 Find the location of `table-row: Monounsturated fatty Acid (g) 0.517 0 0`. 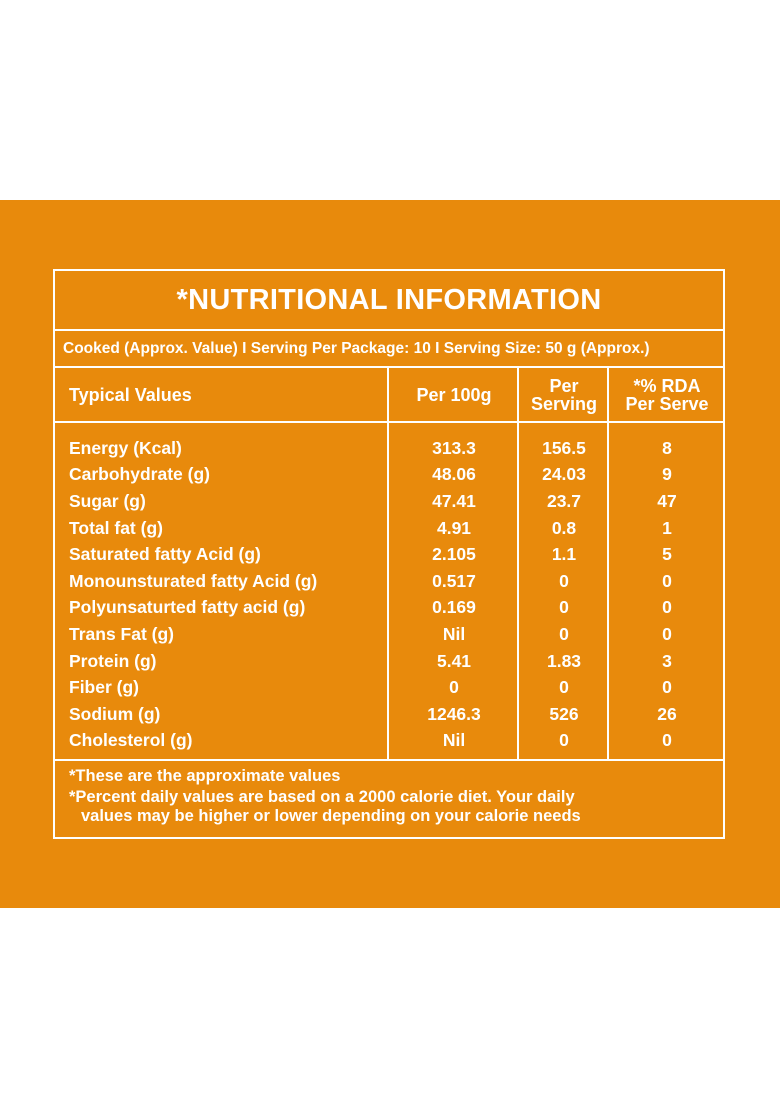

table-row: Monounsturated fatty Acid (g) 0.517 0 0 is located at coordinates (389, 581).